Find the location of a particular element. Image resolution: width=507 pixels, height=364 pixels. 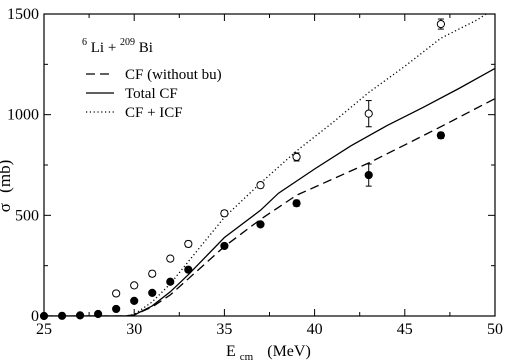

legend: CF (without bu) Total CF CF + ICF is located at coordinates (154, 94).